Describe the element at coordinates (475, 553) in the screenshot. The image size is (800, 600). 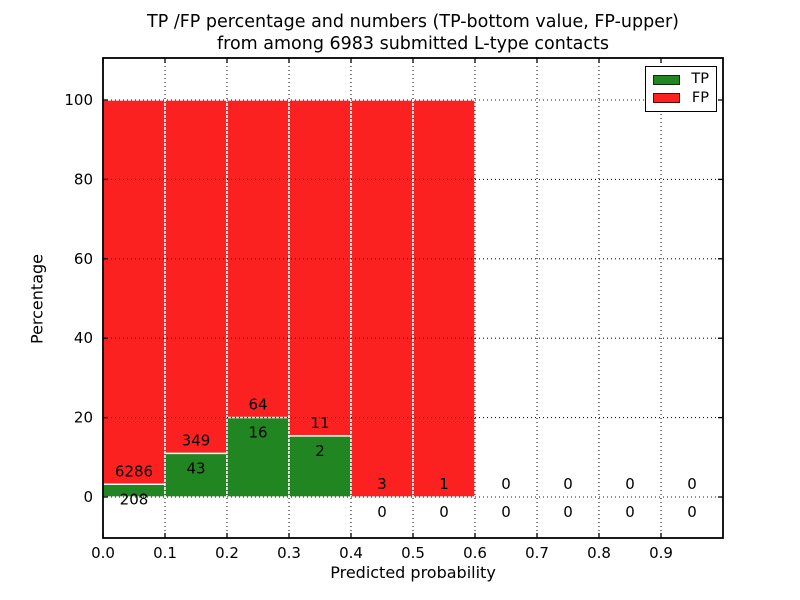
I see `x-tick-label: 0.6` at that location.